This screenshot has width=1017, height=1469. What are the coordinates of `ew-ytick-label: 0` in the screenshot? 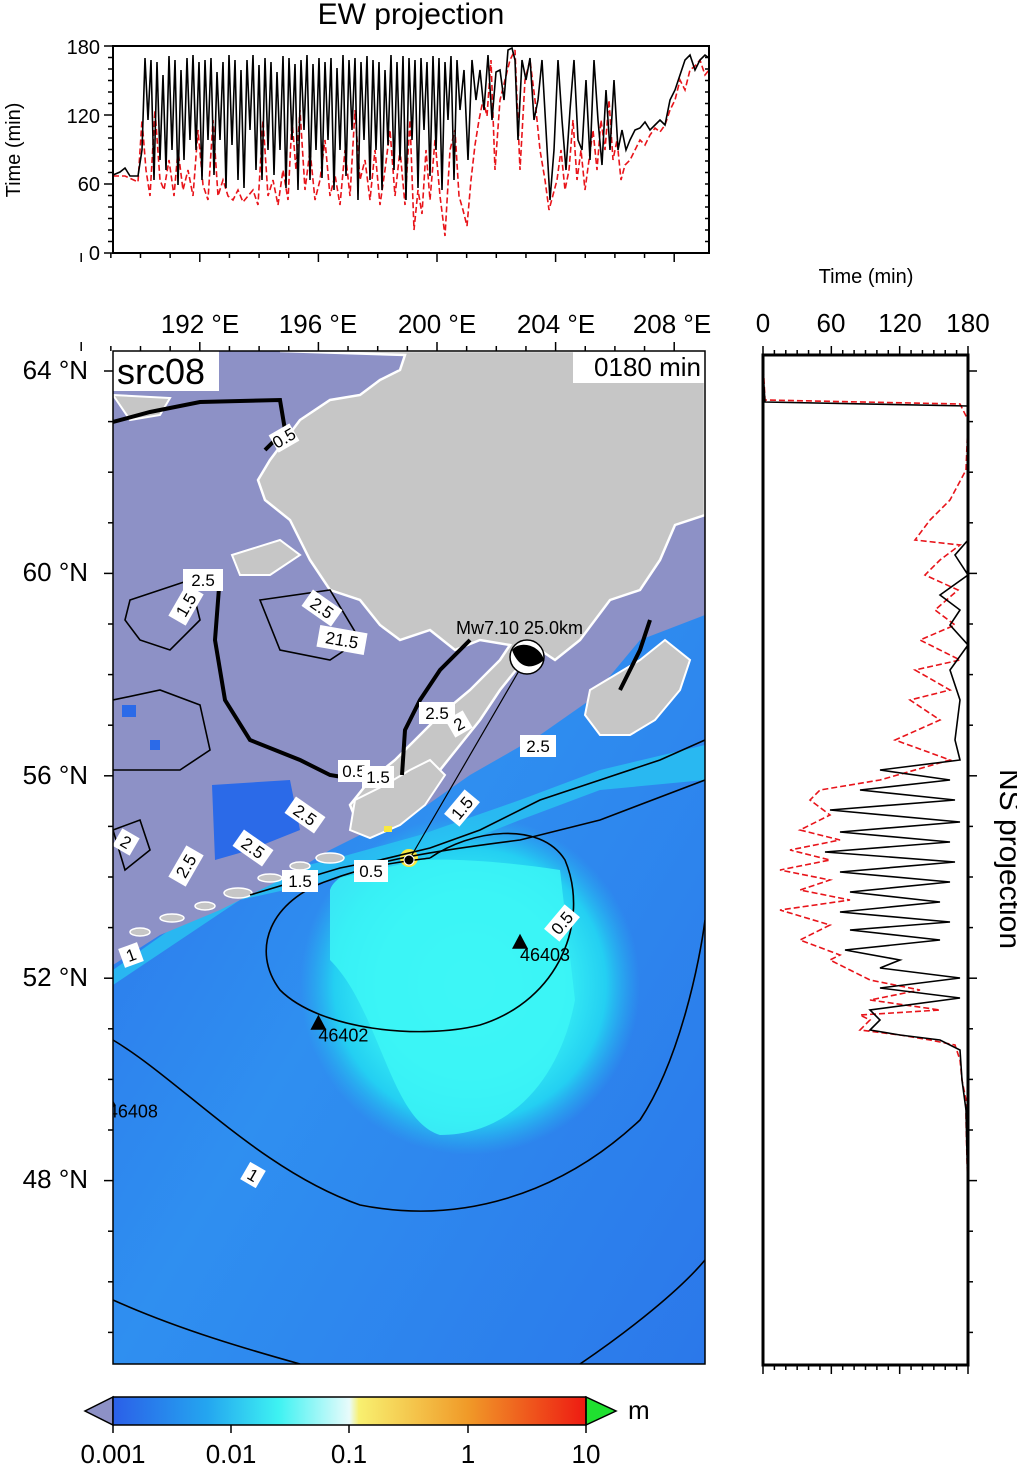 It's located at (94, 254).